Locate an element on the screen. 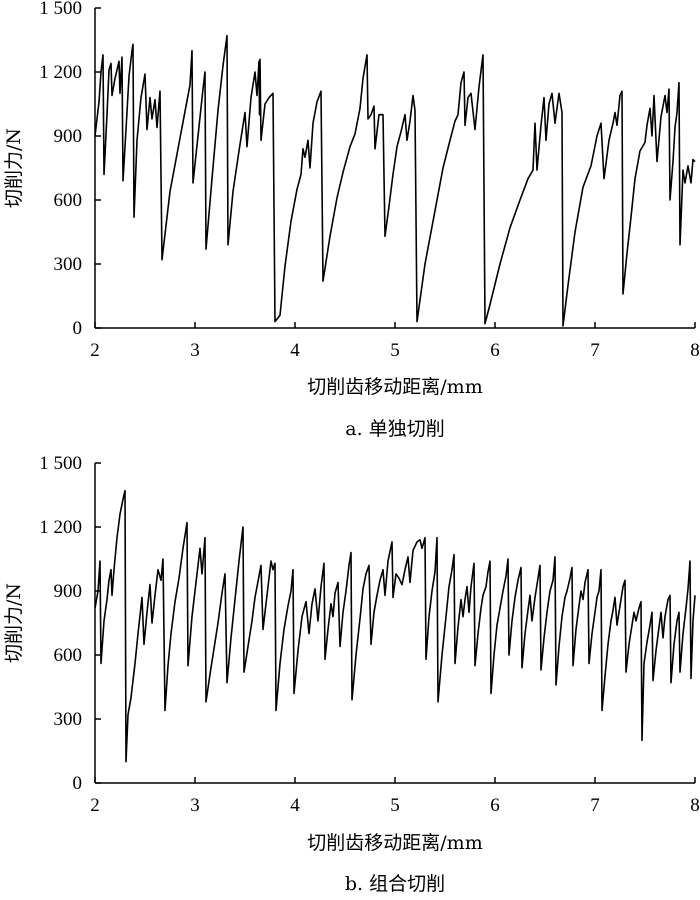  chart-caption: a. 单独切削 is located at coordinates (394, 429).